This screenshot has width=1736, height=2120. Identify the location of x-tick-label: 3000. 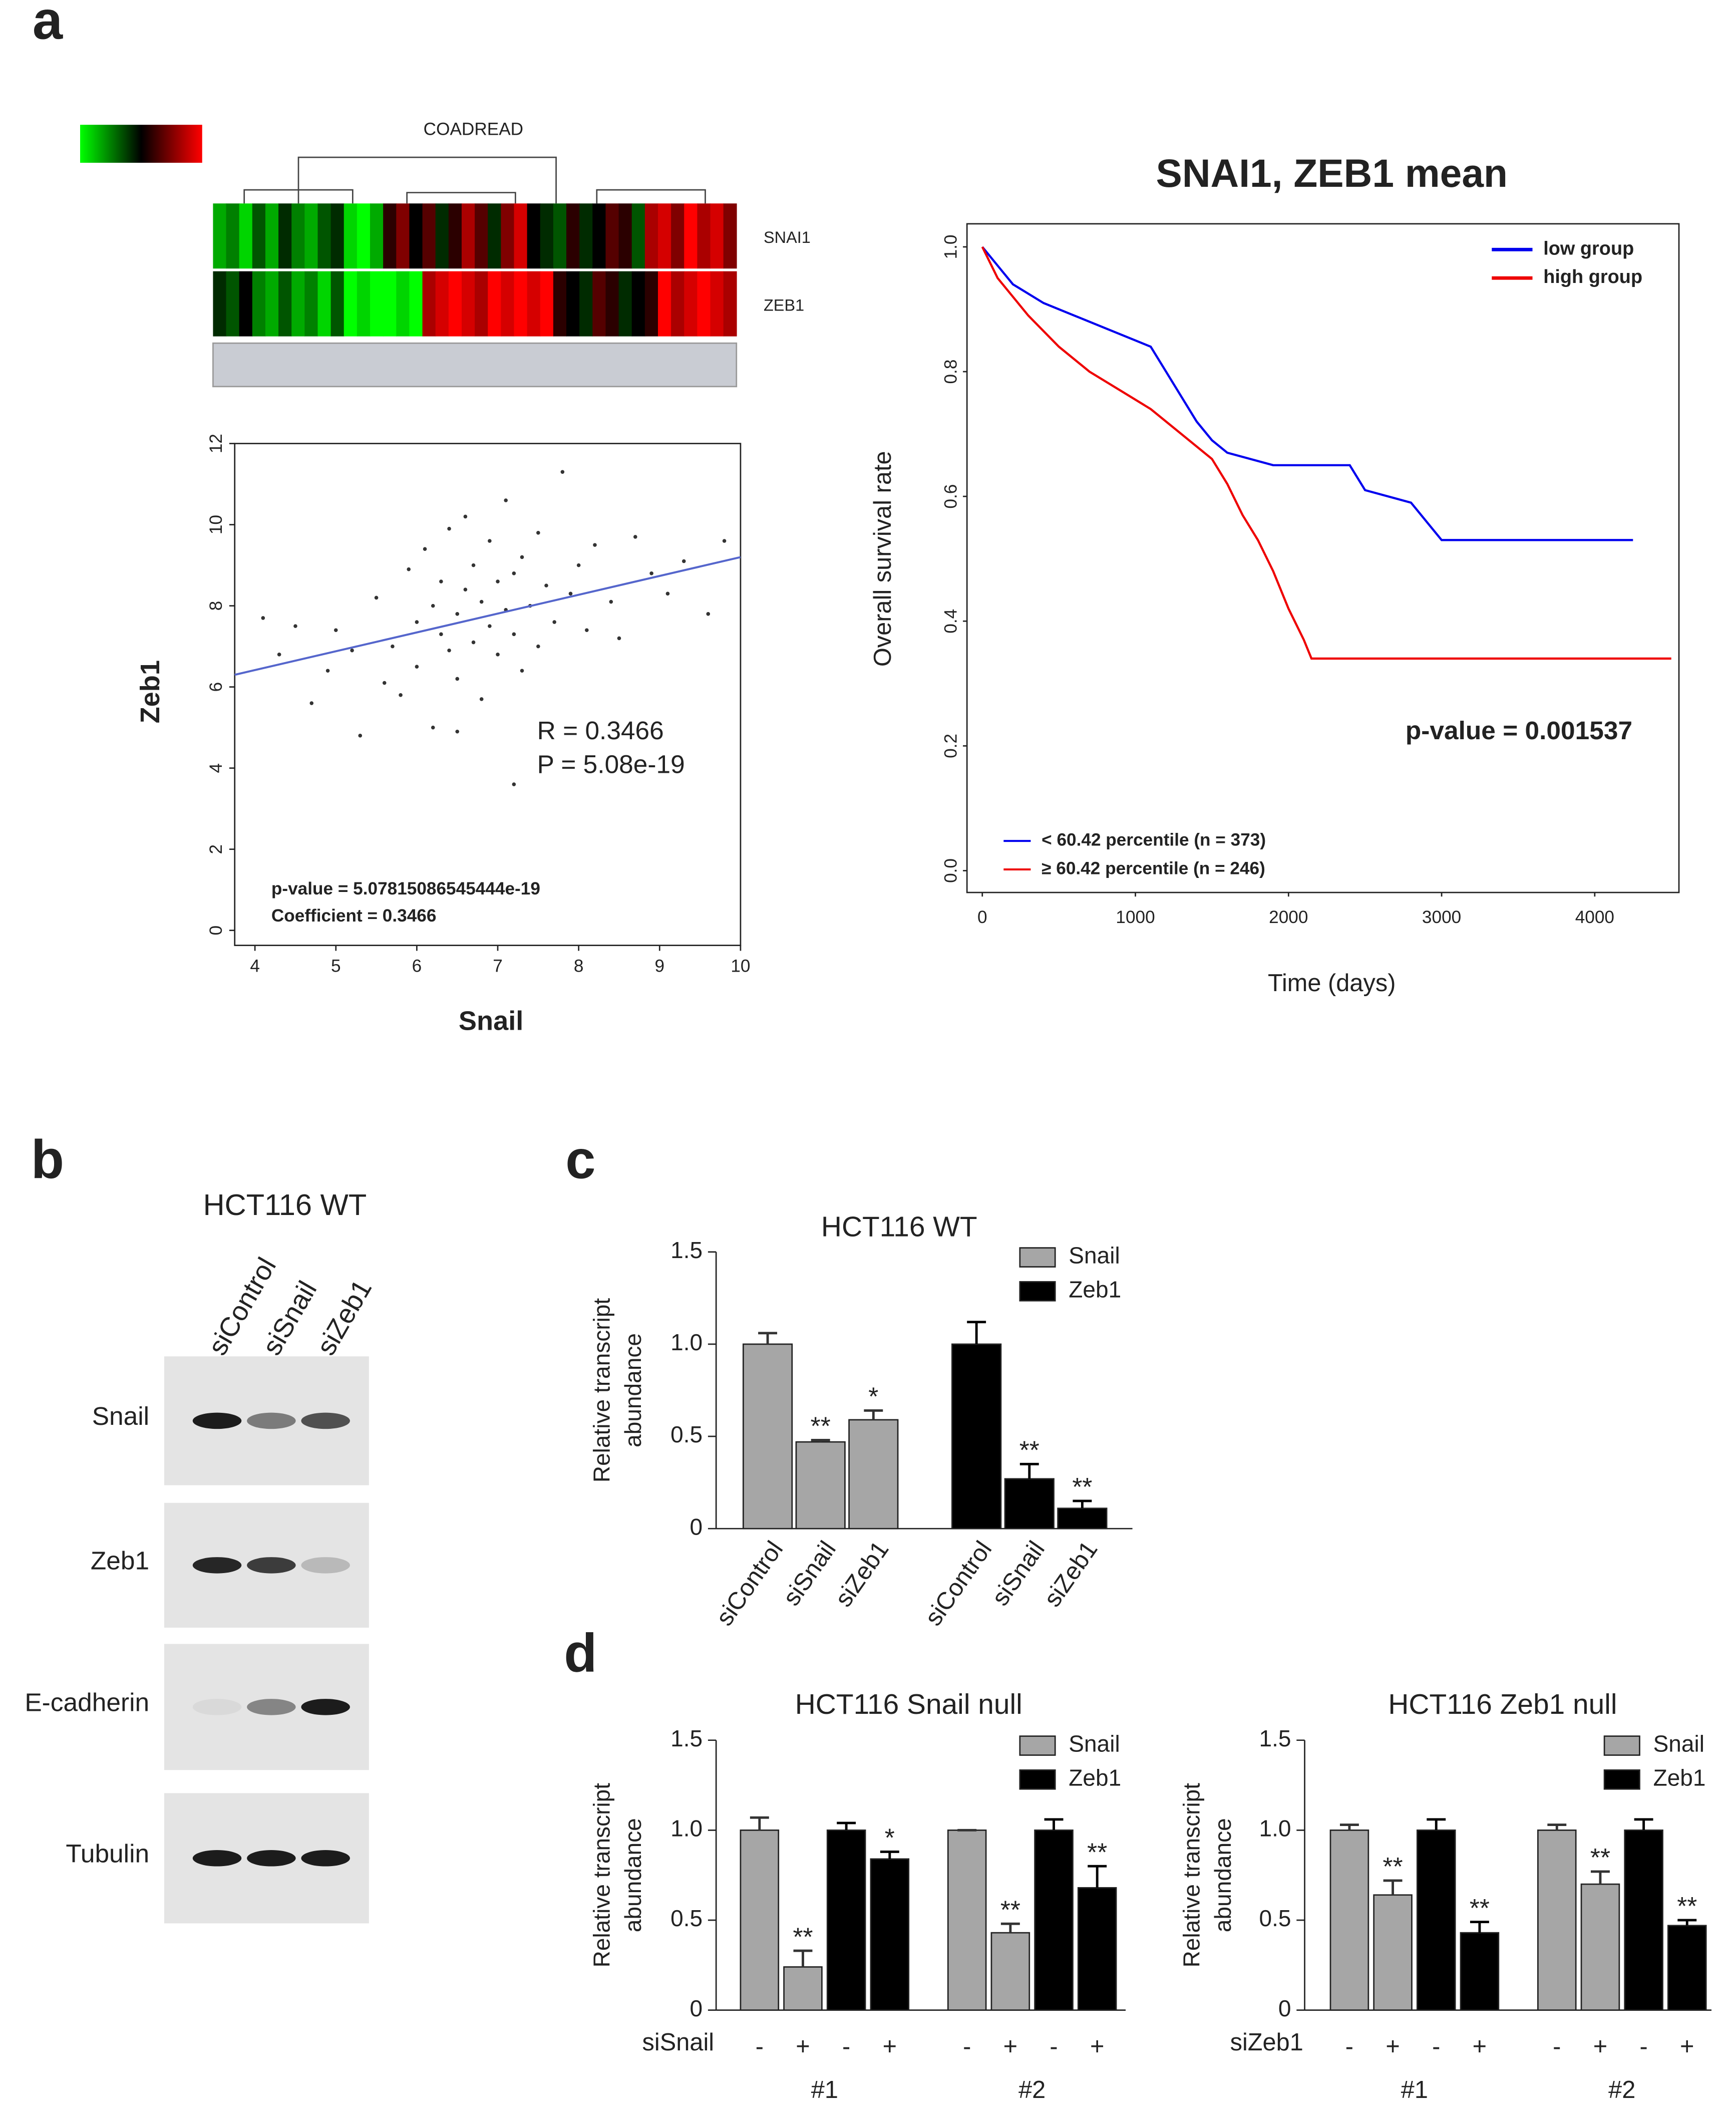
(1442, 917).